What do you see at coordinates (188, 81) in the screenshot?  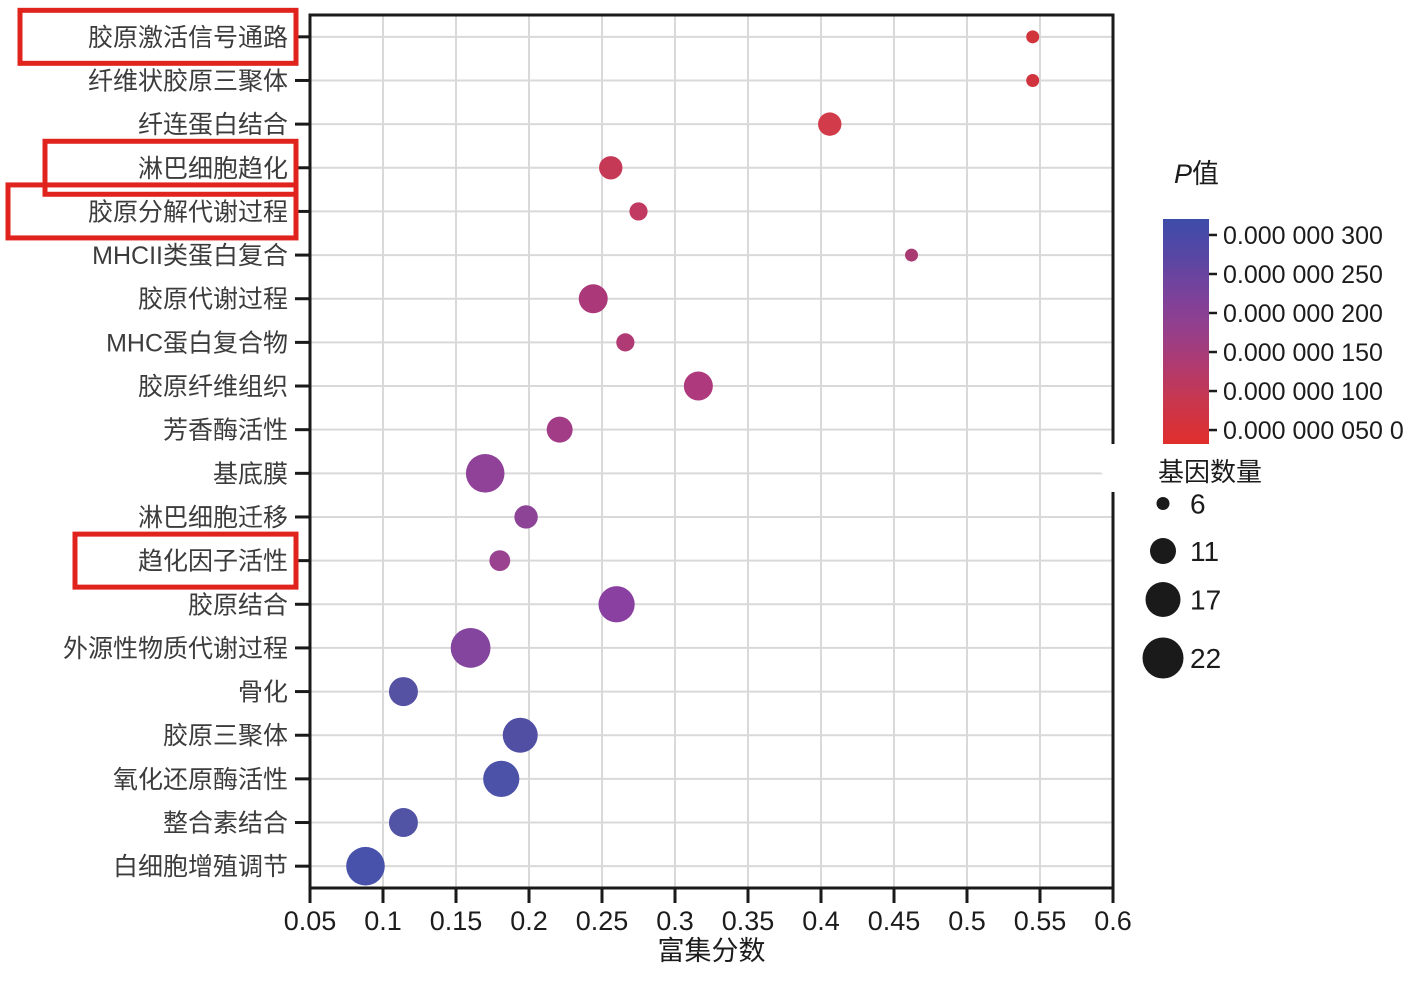 I see `y-axis-label: 纤维状胶原三聚体` at bounding box center [188, 81].